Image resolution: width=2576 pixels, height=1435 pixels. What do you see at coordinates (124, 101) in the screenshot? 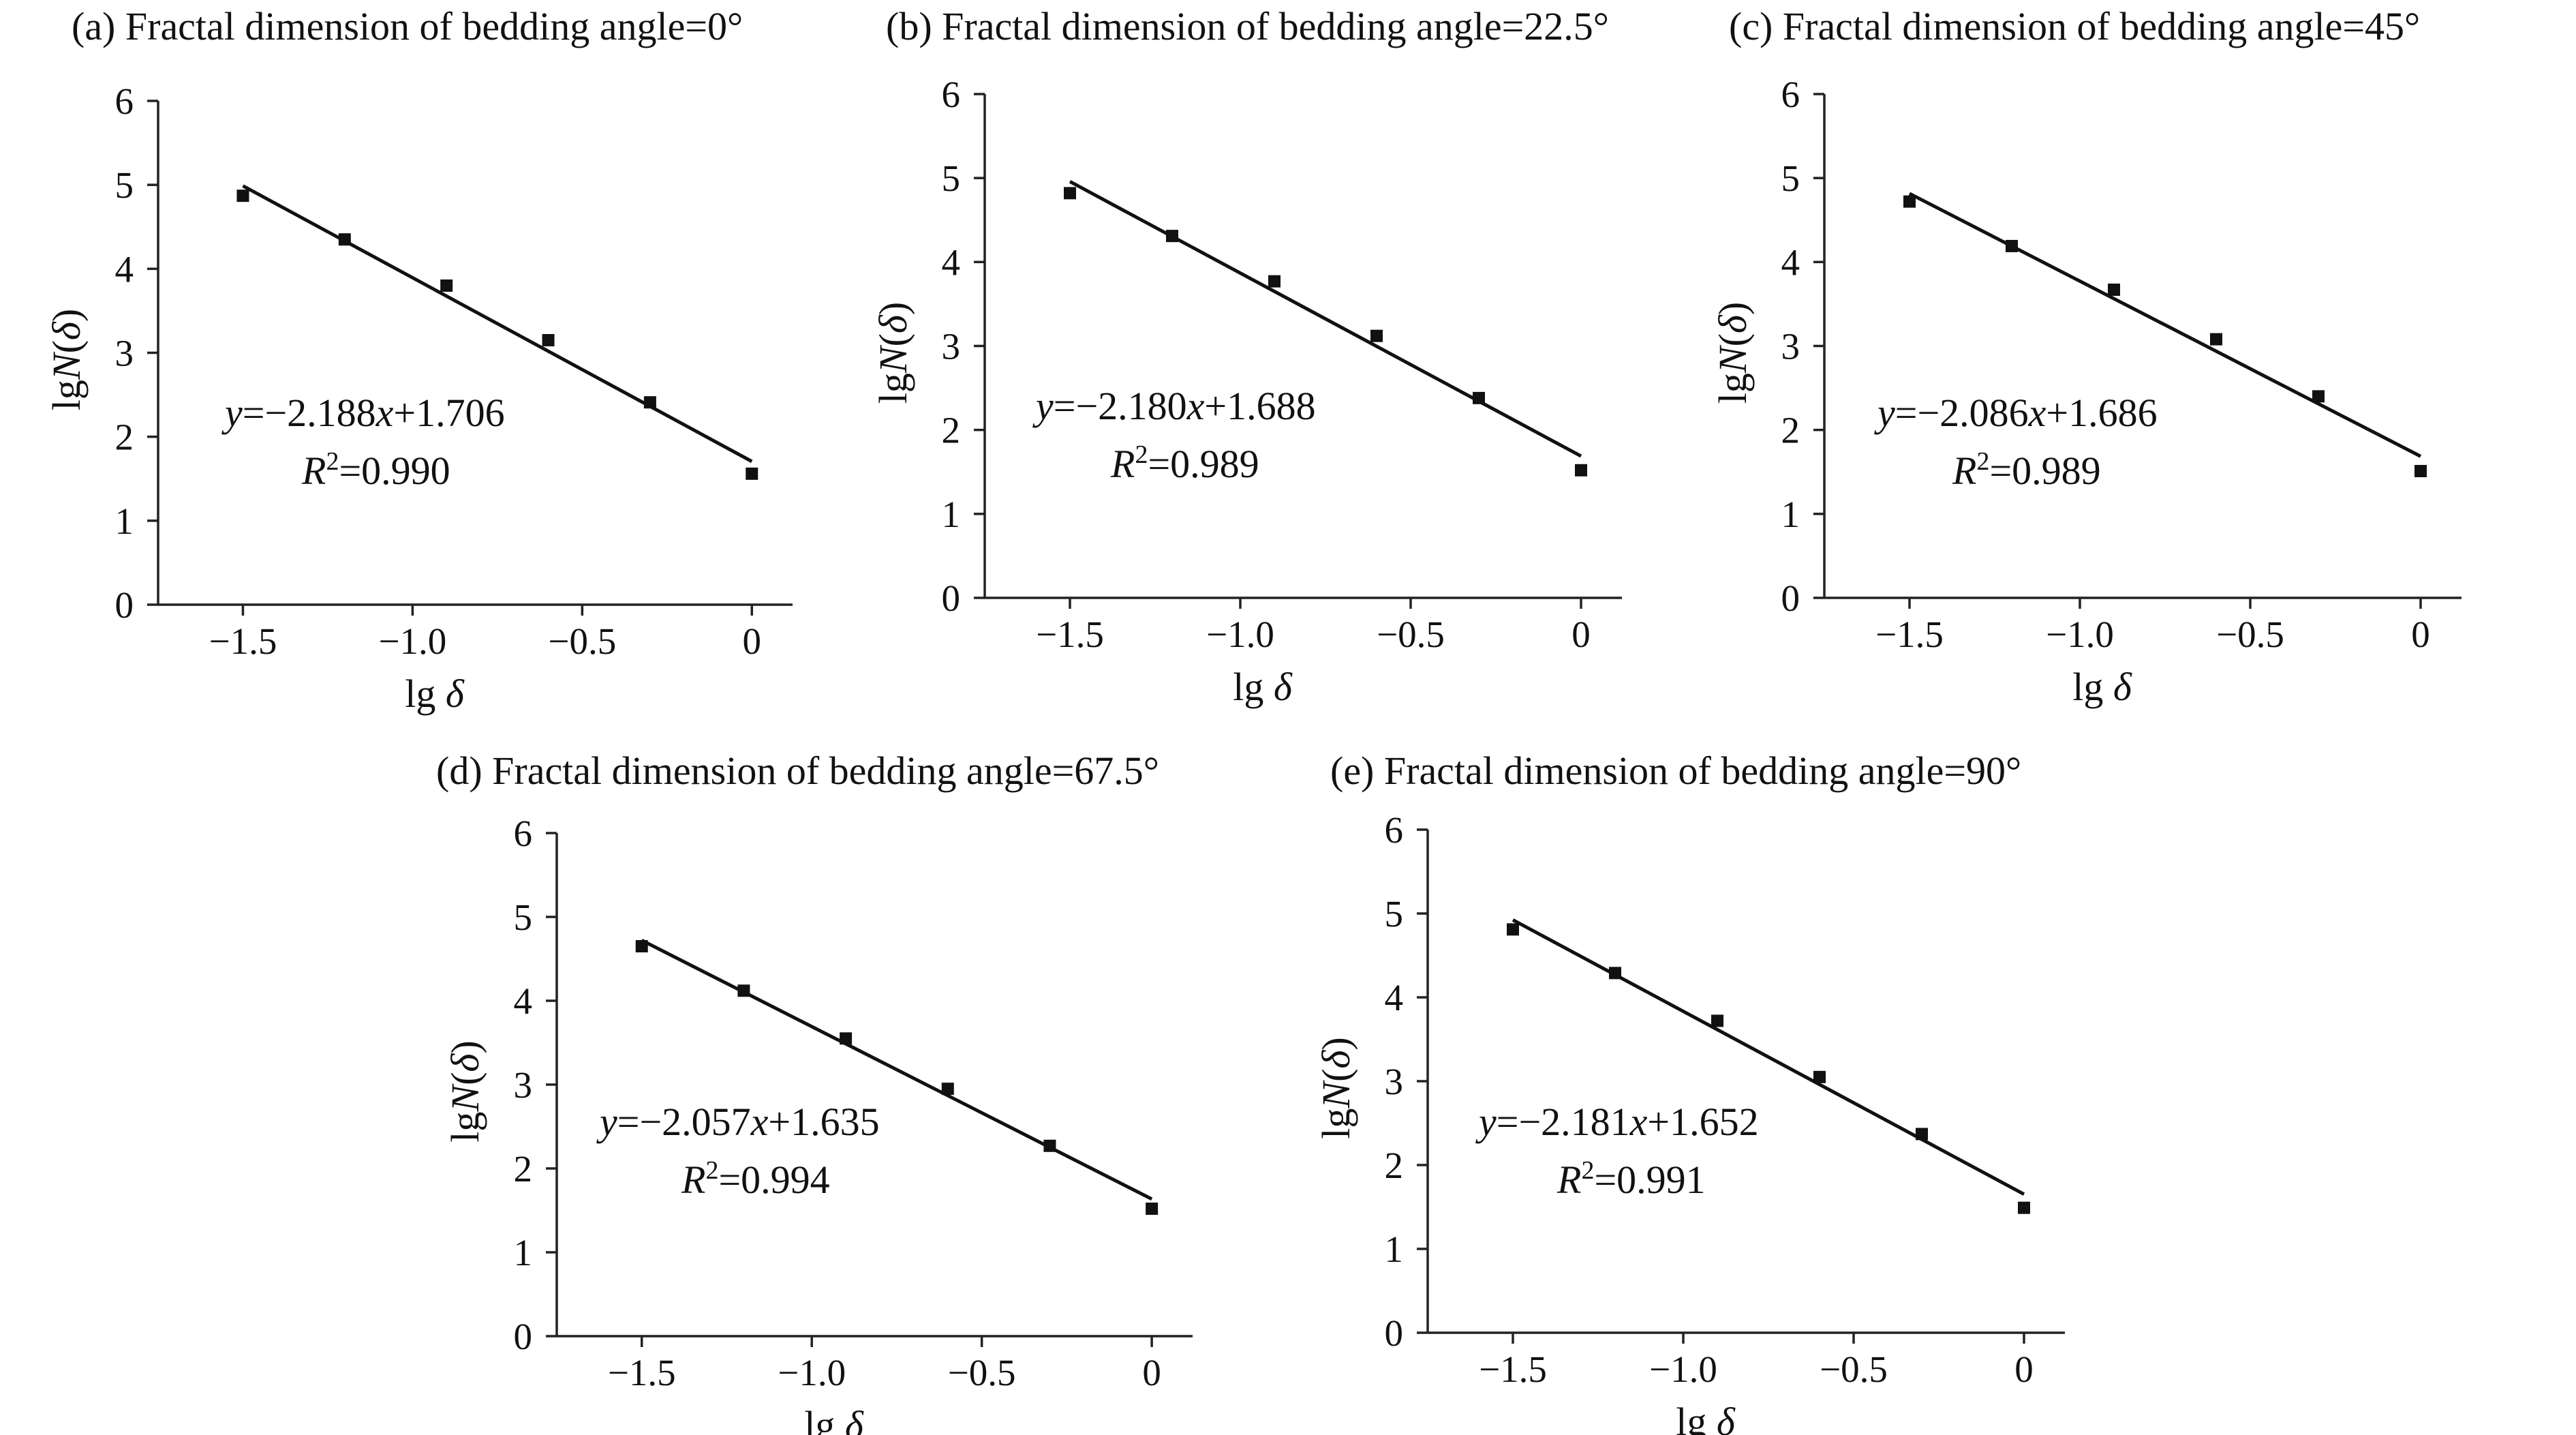
I see `panel-a-y-tick-label: 6` at bounding box center [124, 101].